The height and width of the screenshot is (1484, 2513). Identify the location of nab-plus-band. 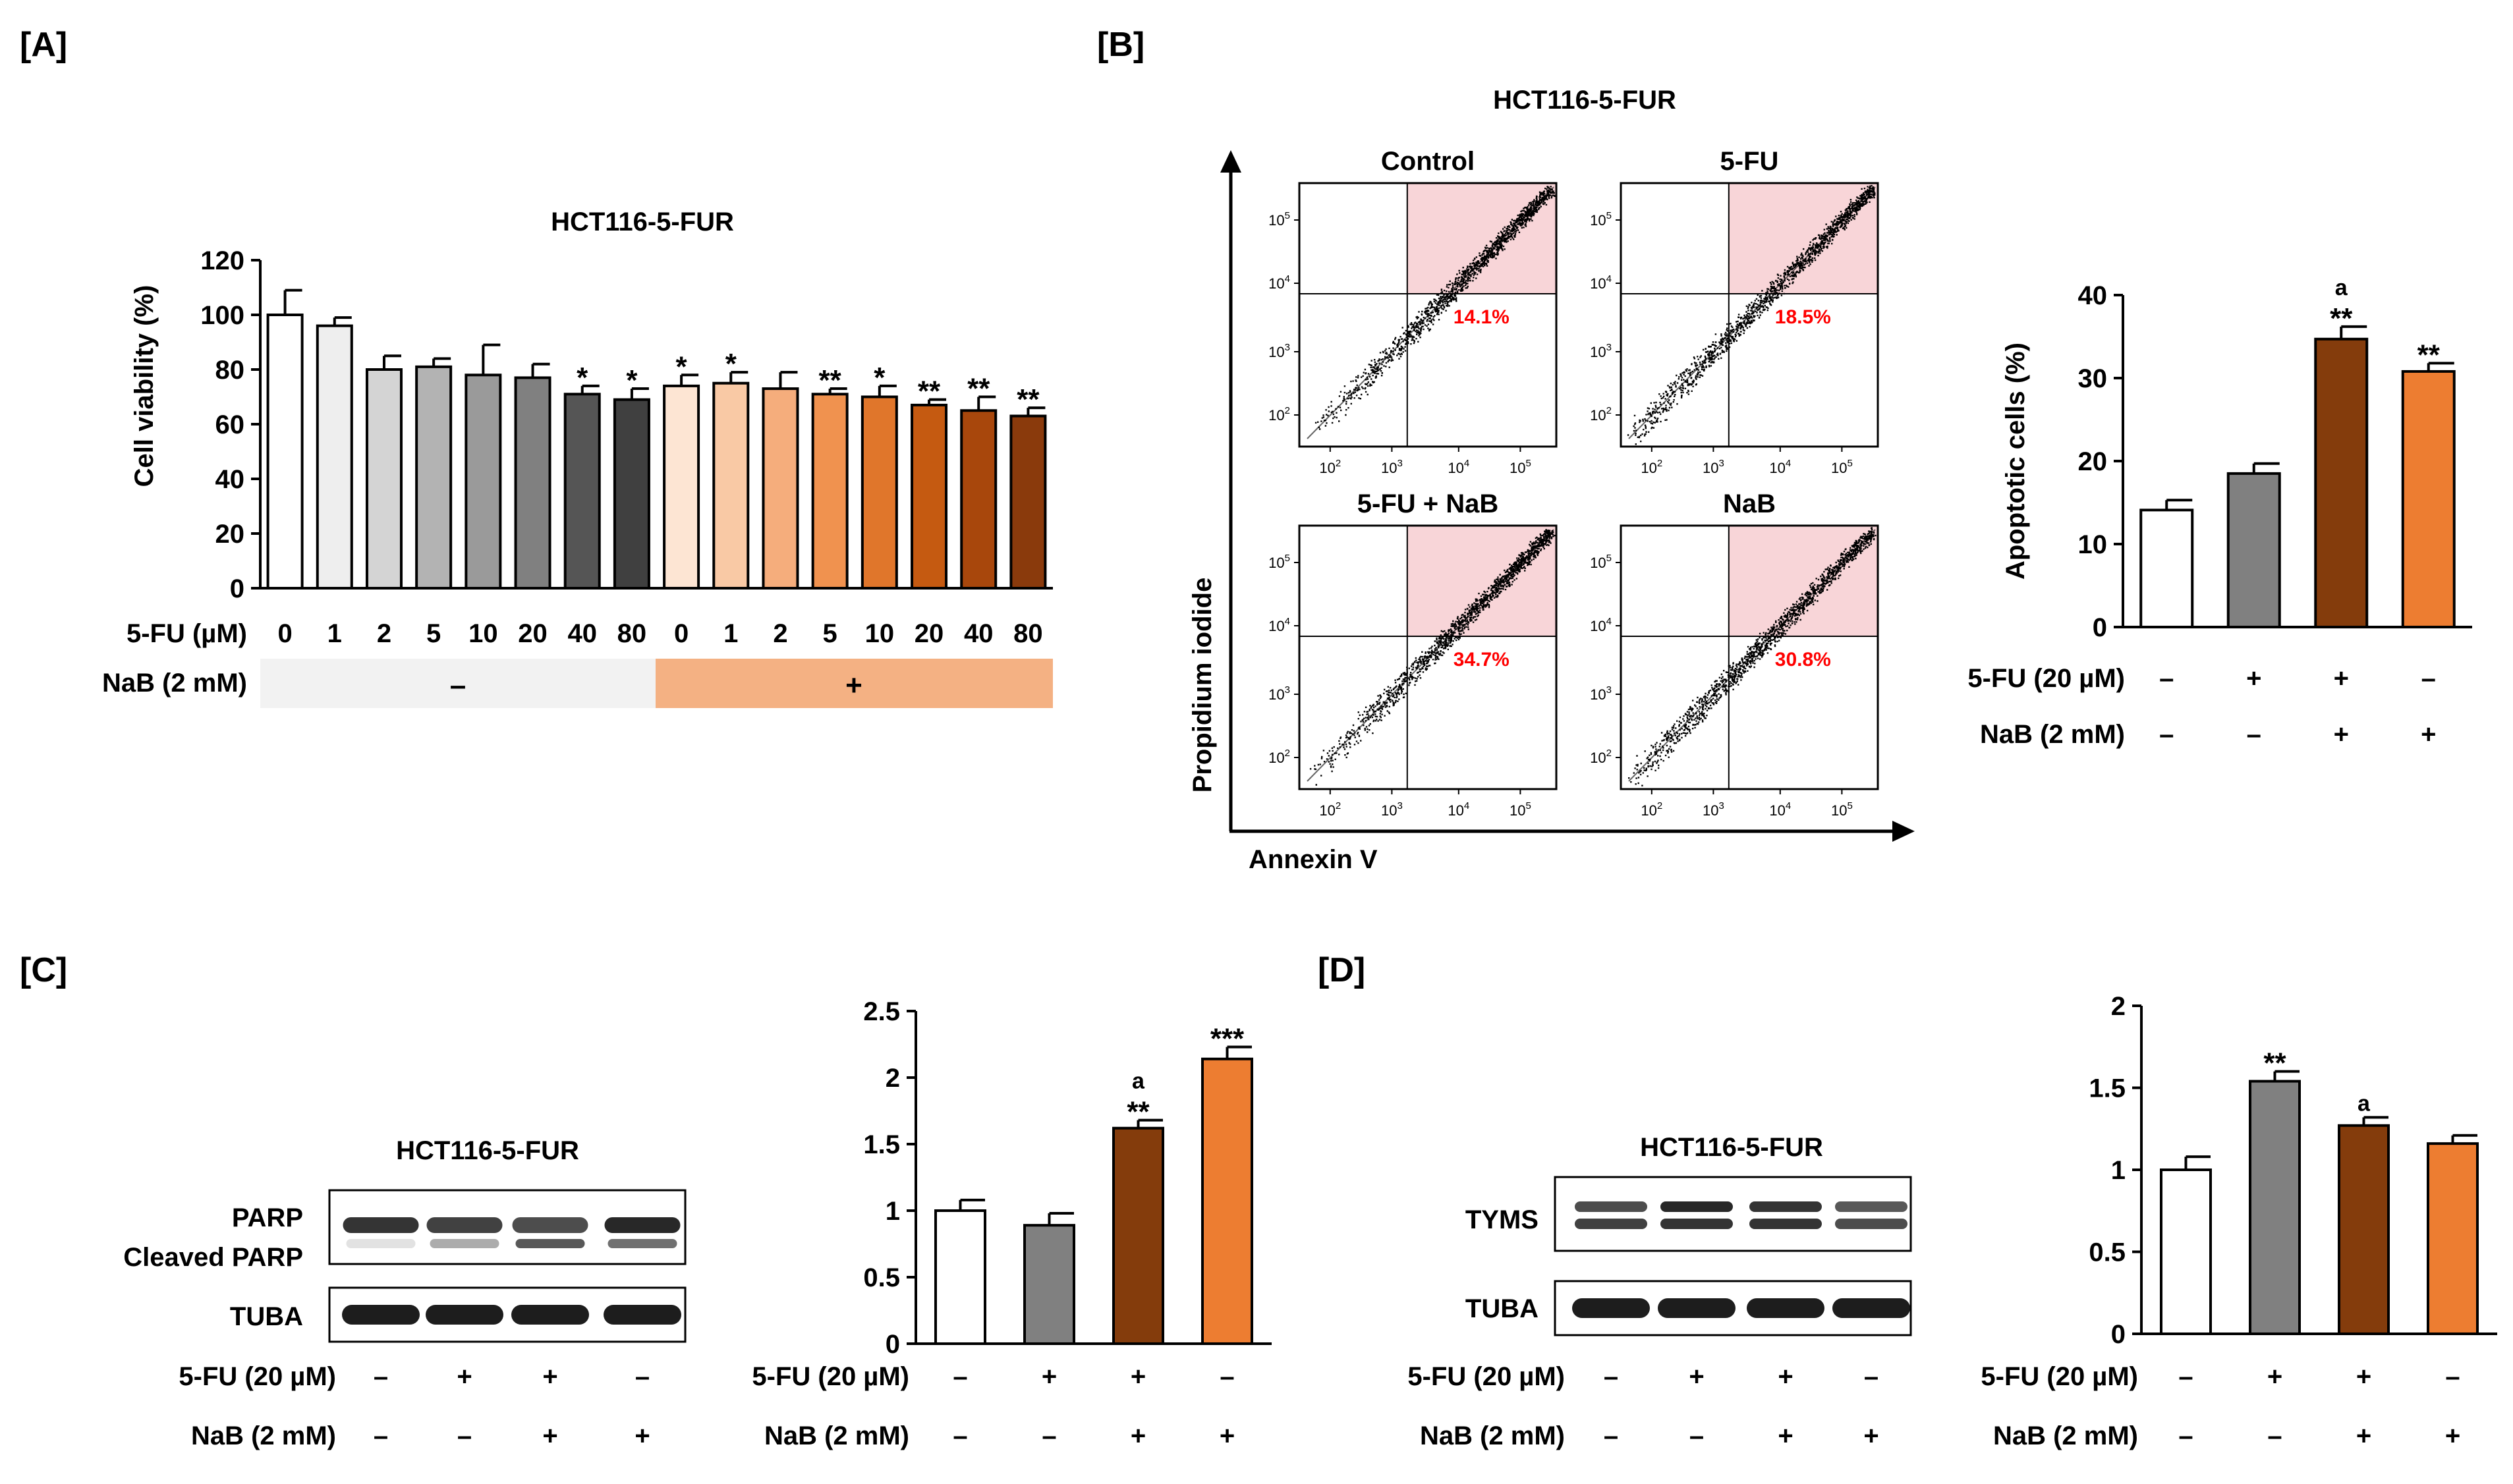
(854, 683).